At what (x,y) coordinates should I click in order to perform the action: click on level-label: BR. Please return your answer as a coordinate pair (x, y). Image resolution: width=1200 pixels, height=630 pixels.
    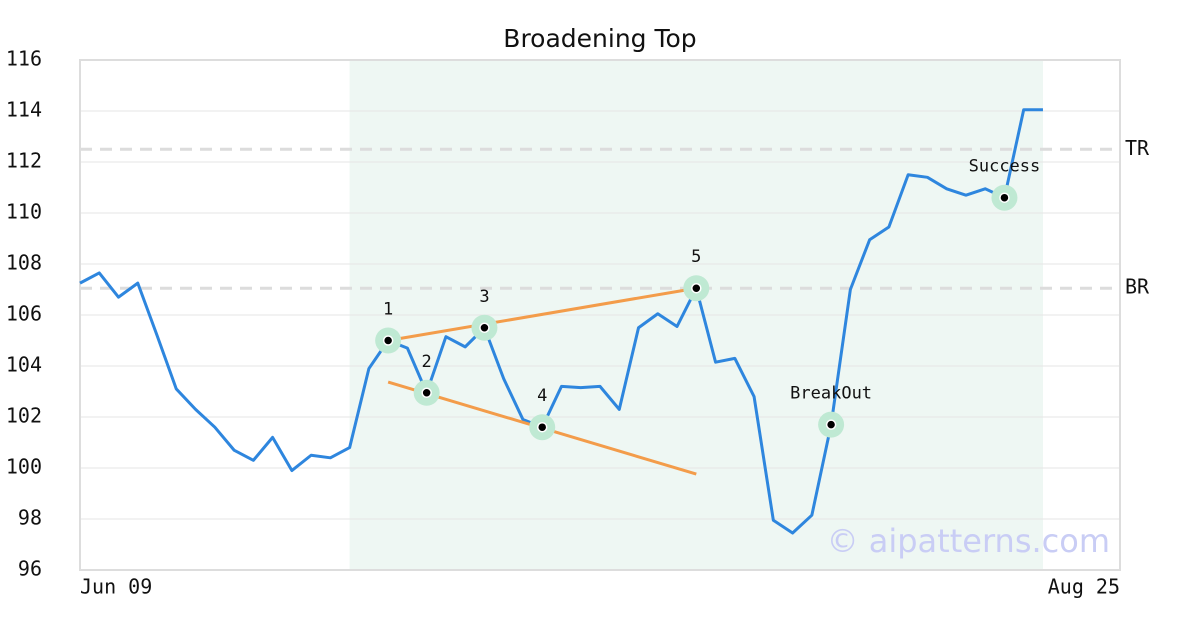
    Looking at the image, I should click on (1137, 287).